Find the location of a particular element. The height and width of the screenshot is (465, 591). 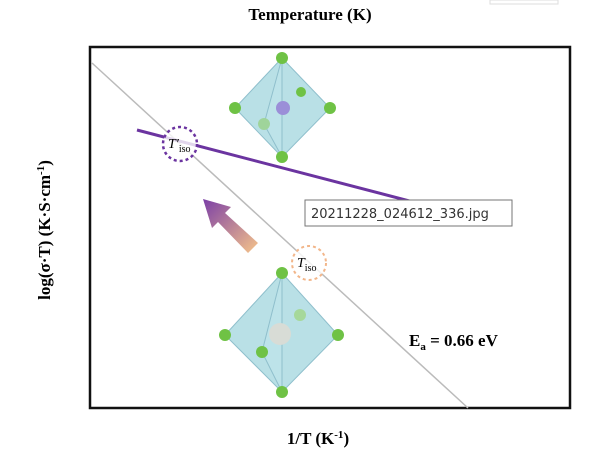

t-iso-label: Tiso is located at coordinates (306, 265).